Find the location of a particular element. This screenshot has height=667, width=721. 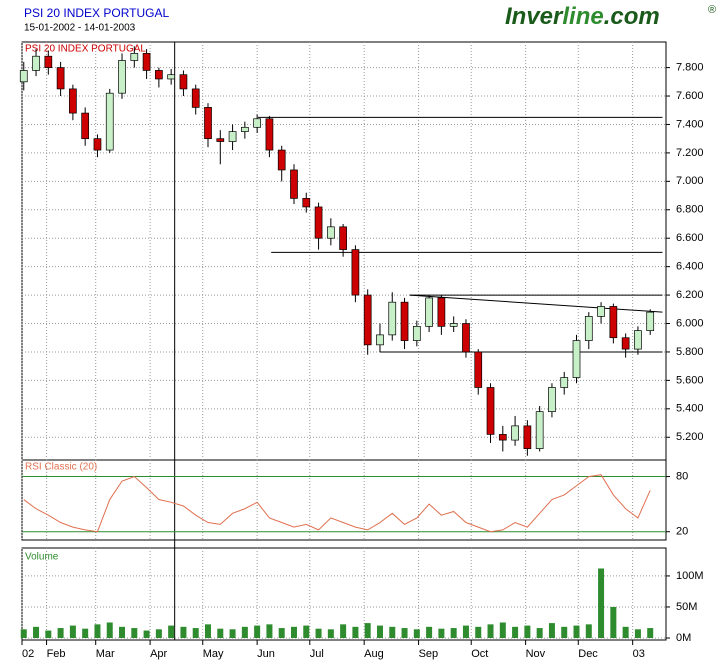

panel-label: PSI 20 INDEX PORTUGAL is located at coordinates (85, 49).